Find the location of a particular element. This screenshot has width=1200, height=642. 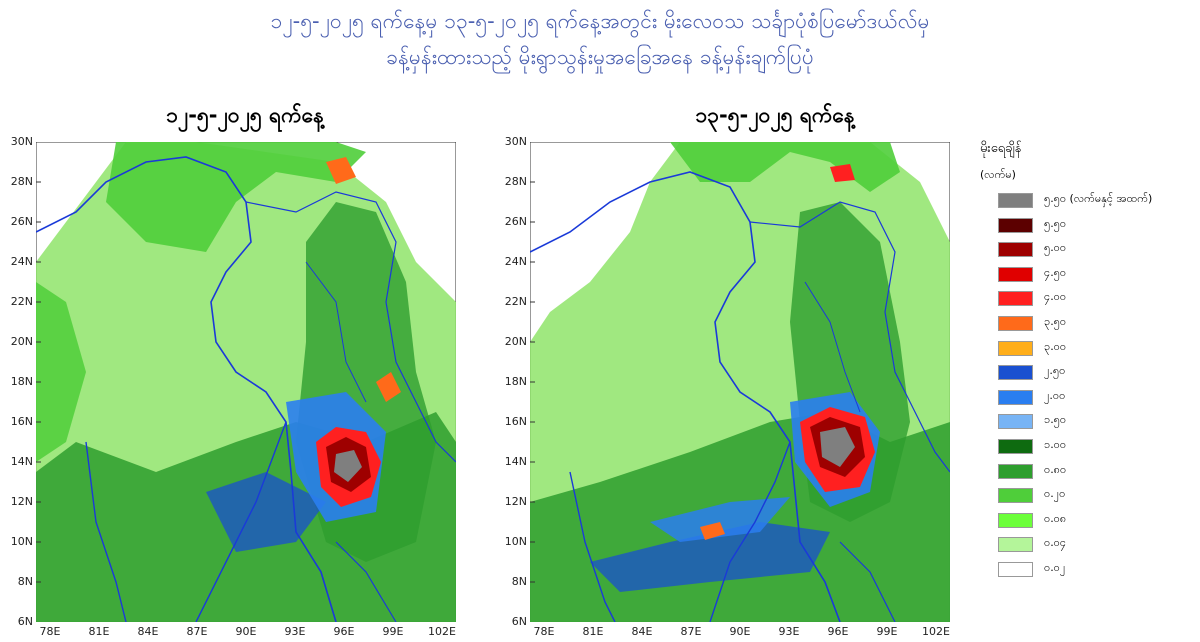

lat-label-day1: 12N is located at coordinates (21, 501).